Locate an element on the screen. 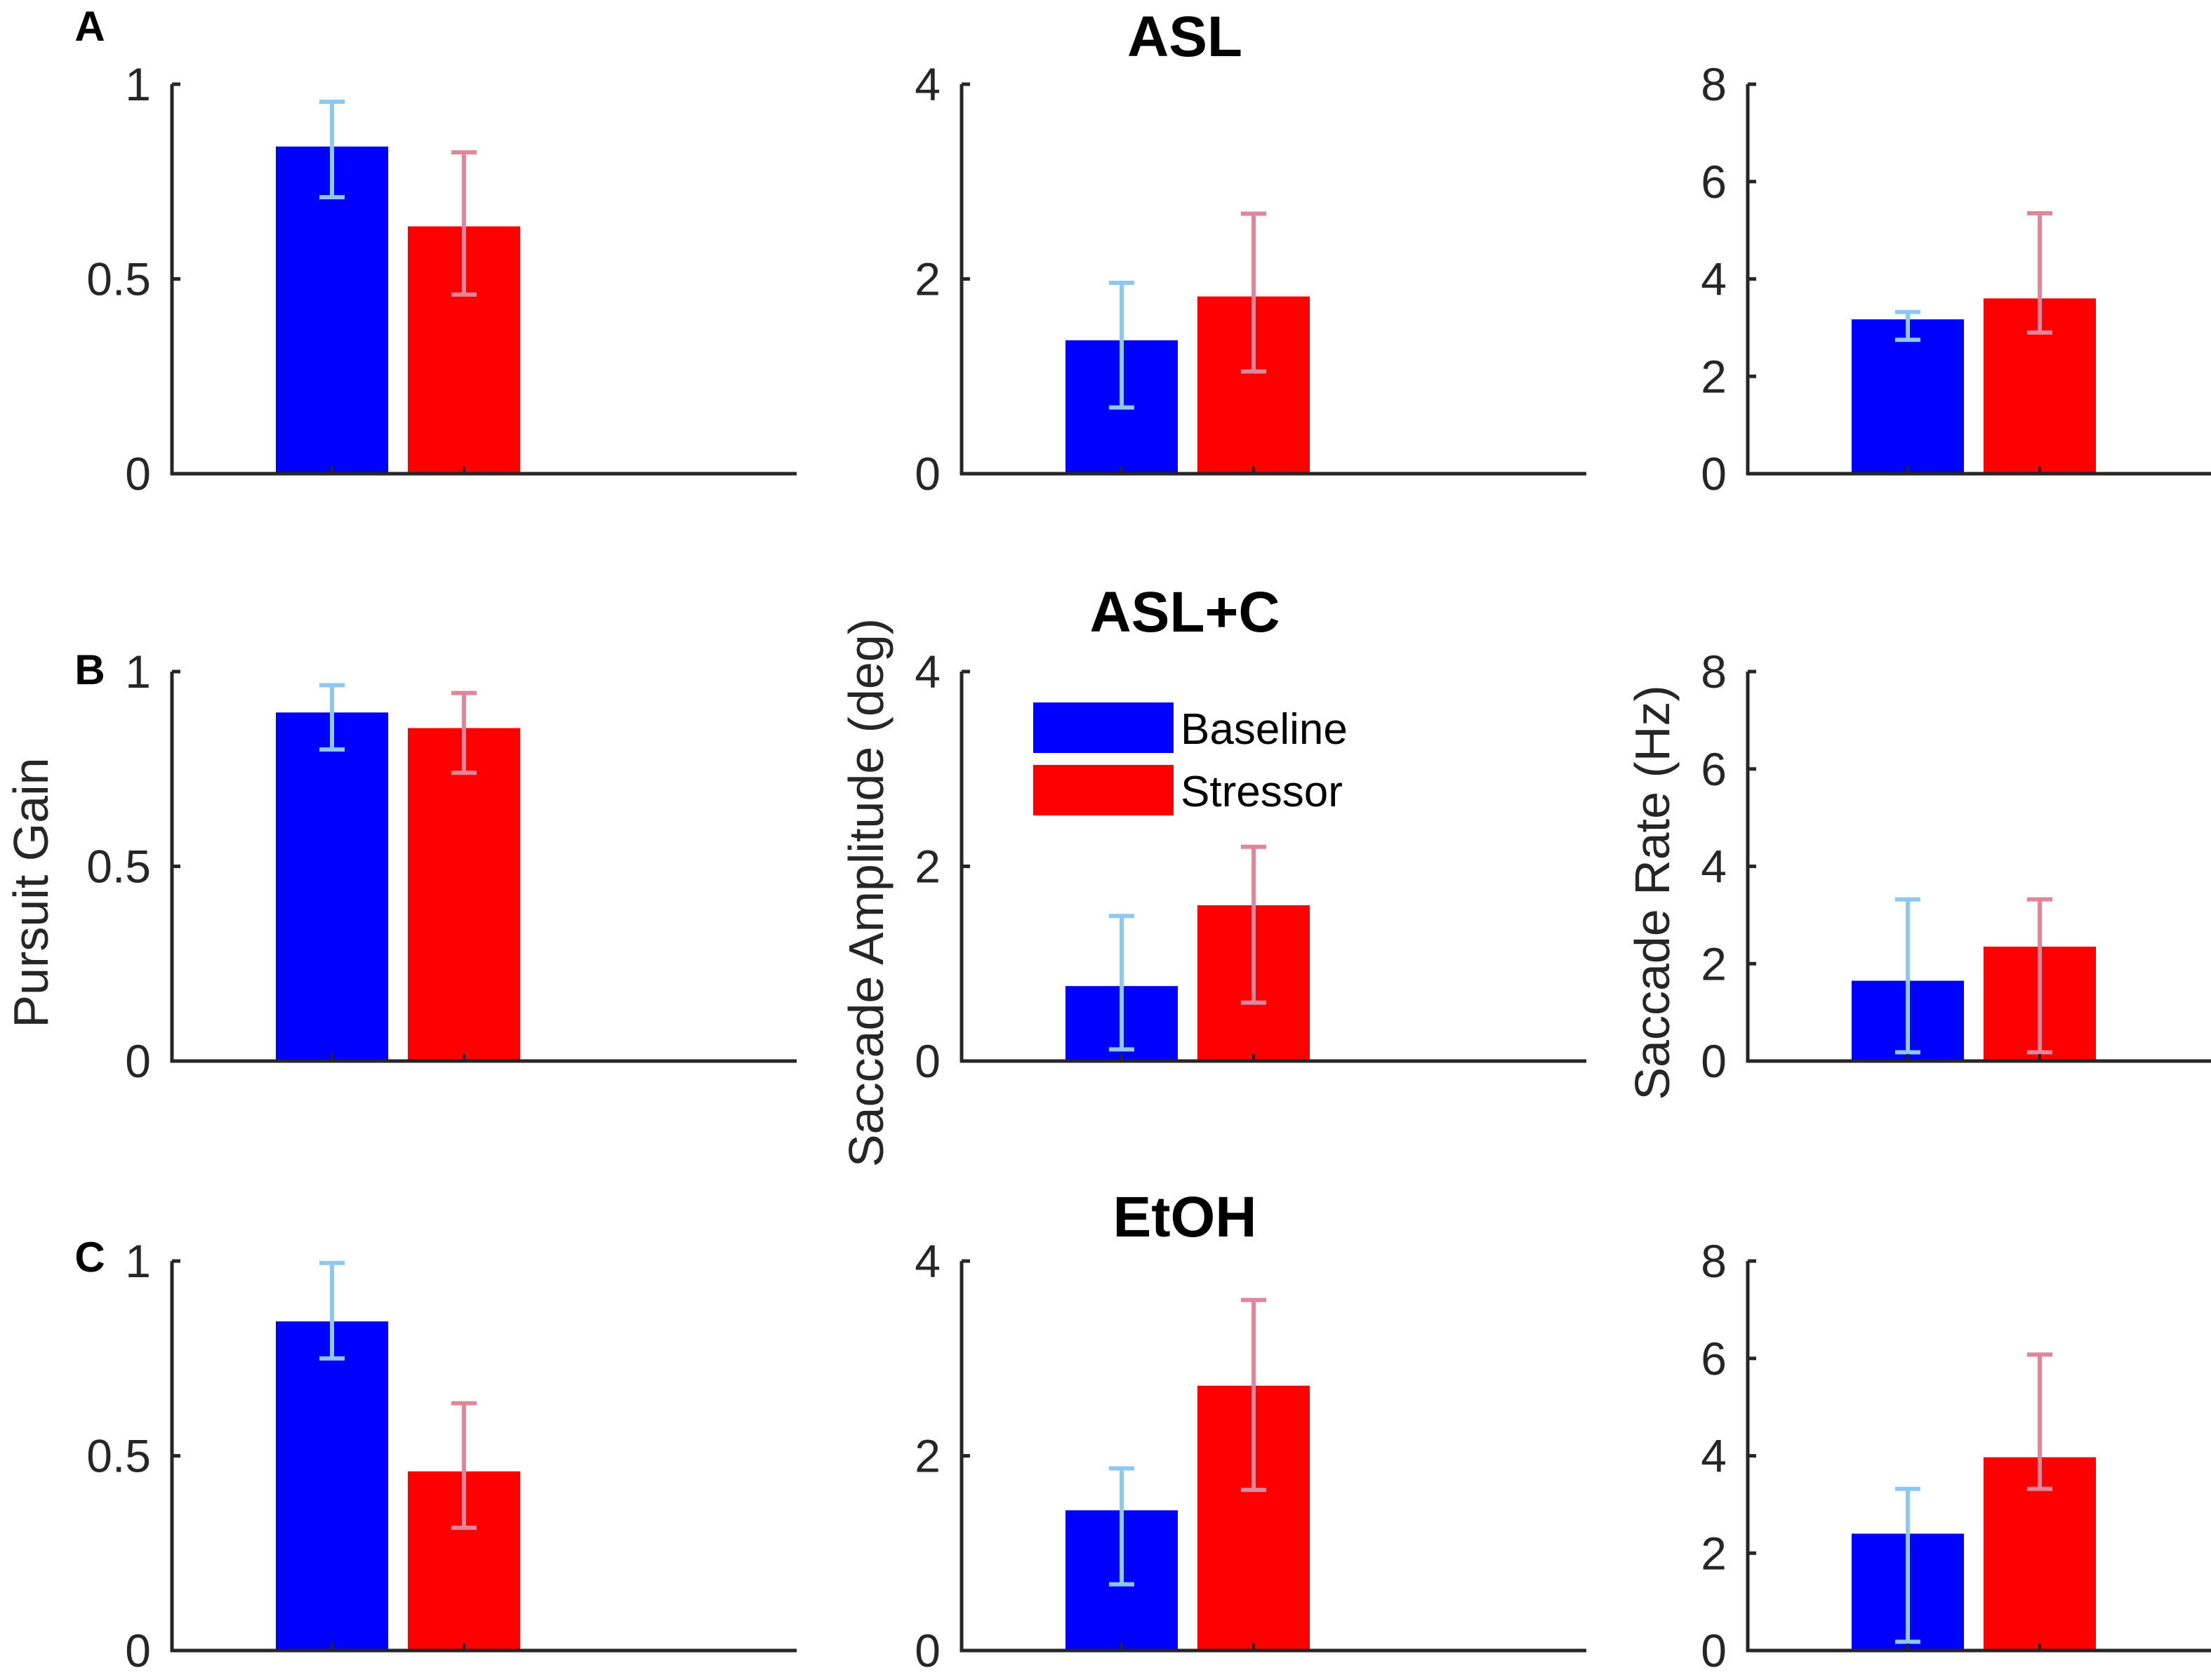 This screenshot has height=1680, width=2211. panel-asl-saccade-amplitude: 0 2 4 is located at coordinates (1250, 279).